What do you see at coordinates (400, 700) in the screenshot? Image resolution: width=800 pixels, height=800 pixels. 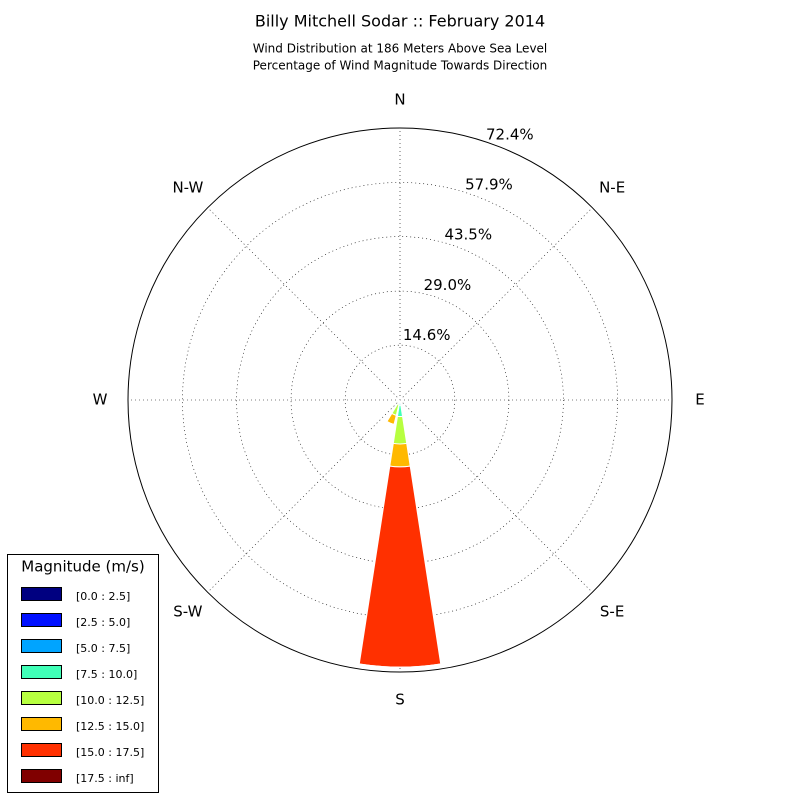 I see `direction-label: S` at bounding box center [400, 700].